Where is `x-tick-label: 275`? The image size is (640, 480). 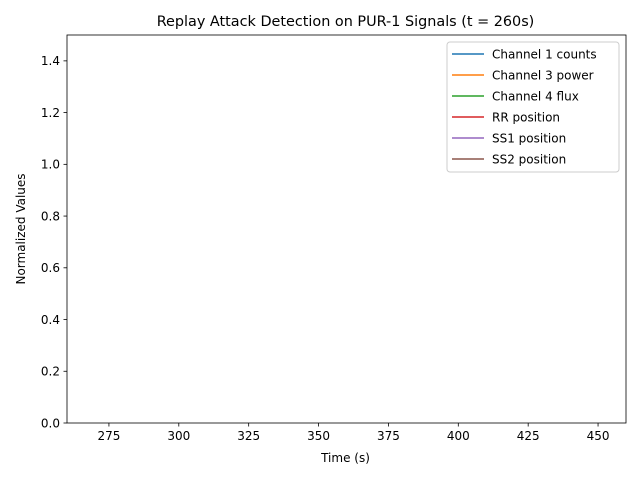
x-tick-label: 275 is located at coordinates (108, 436).